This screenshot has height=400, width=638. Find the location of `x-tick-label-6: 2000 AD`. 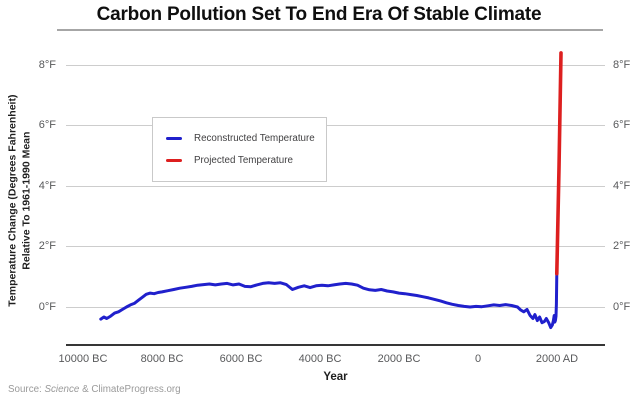

x-tick-label-6: 2000 AD is located at coordinates (557, 359).